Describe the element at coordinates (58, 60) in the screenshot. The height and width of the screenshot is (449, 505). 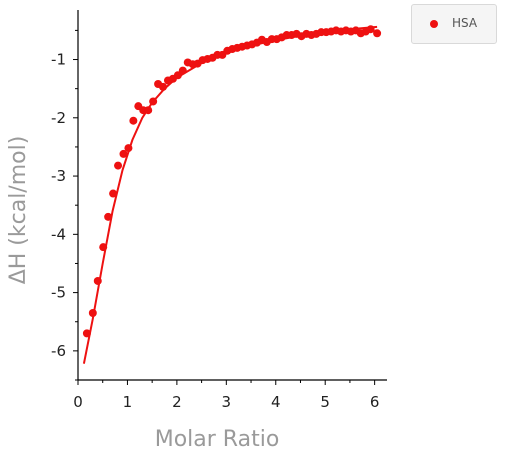
I see `y-tick-label: -1` at that location.